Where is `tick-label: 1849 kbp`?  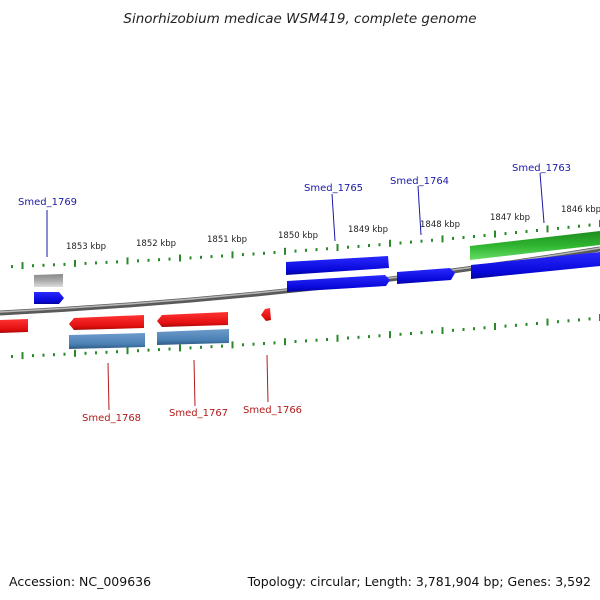
tick-label: 1849 kbp is located at coordinates (368, 230).